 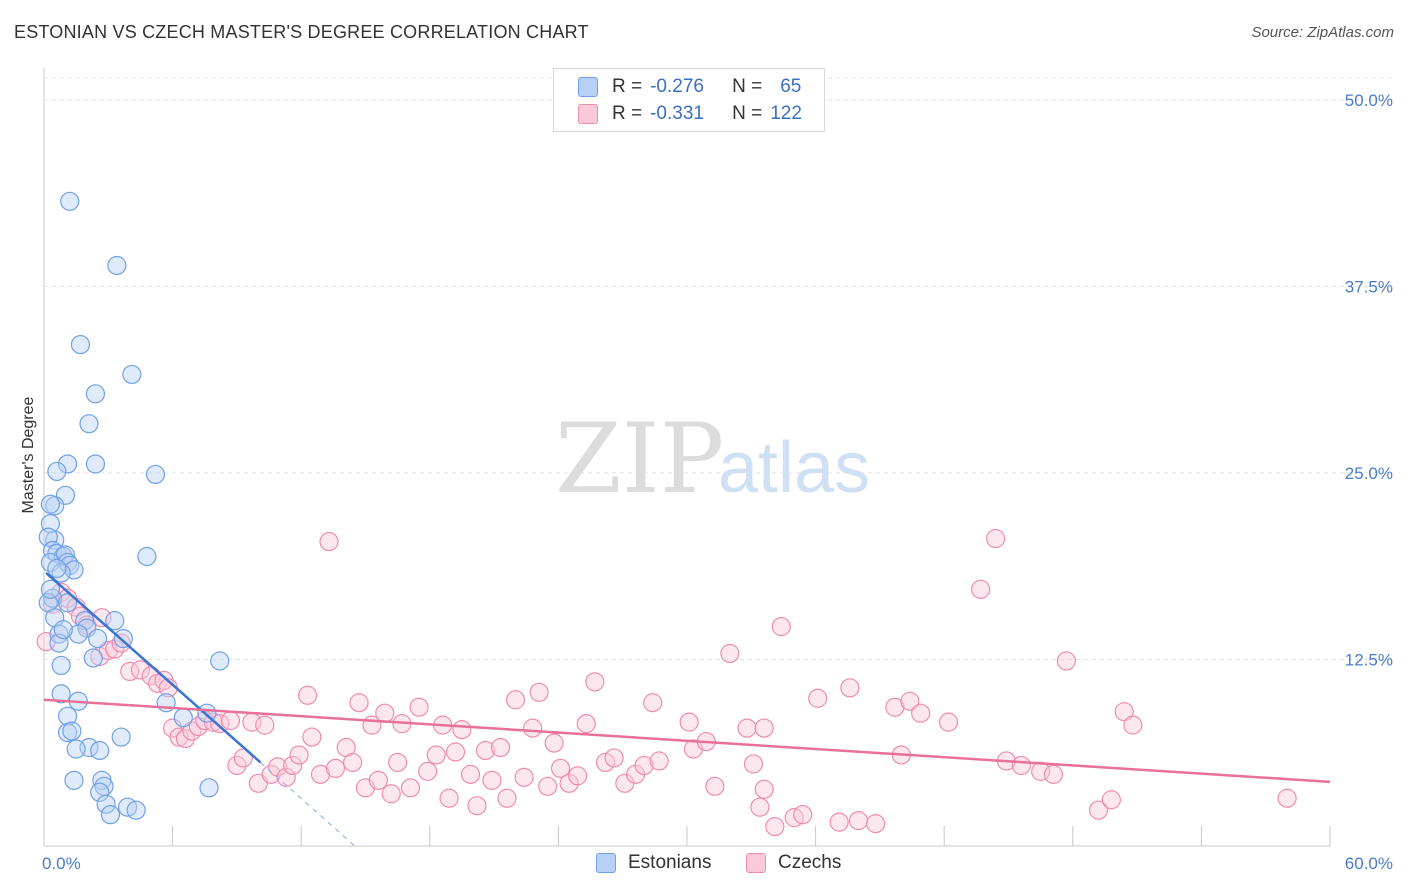 I want to click on legend-row-czechs: R = -0.331 N = 122, so click(x=690, y=114).